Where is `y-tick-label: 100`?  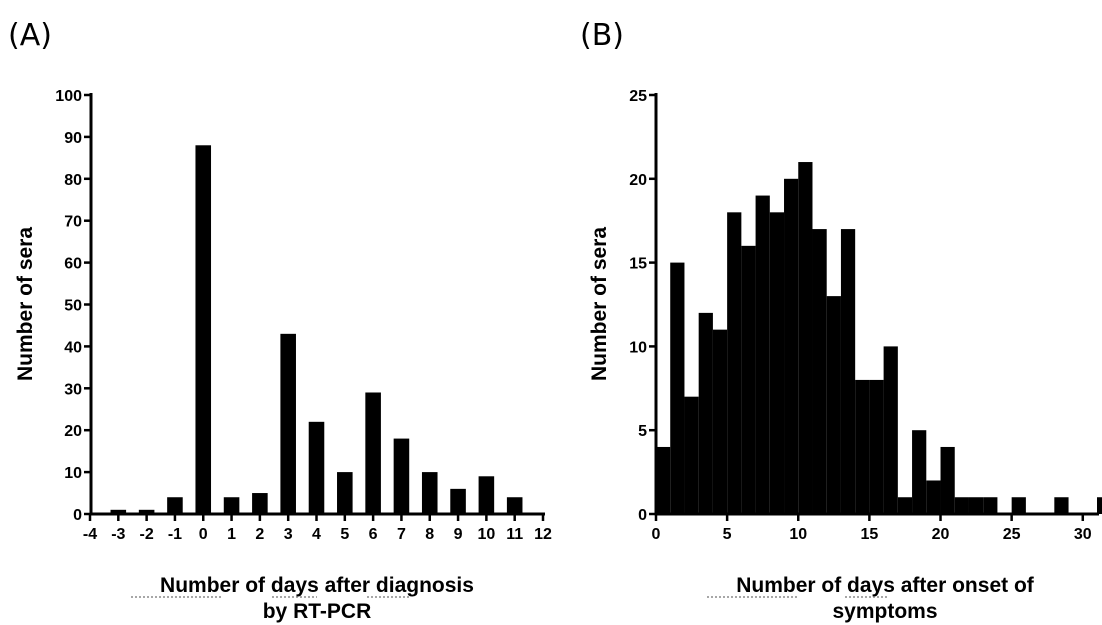 y-tick-label: 100 is located at coordinates (68, 96).